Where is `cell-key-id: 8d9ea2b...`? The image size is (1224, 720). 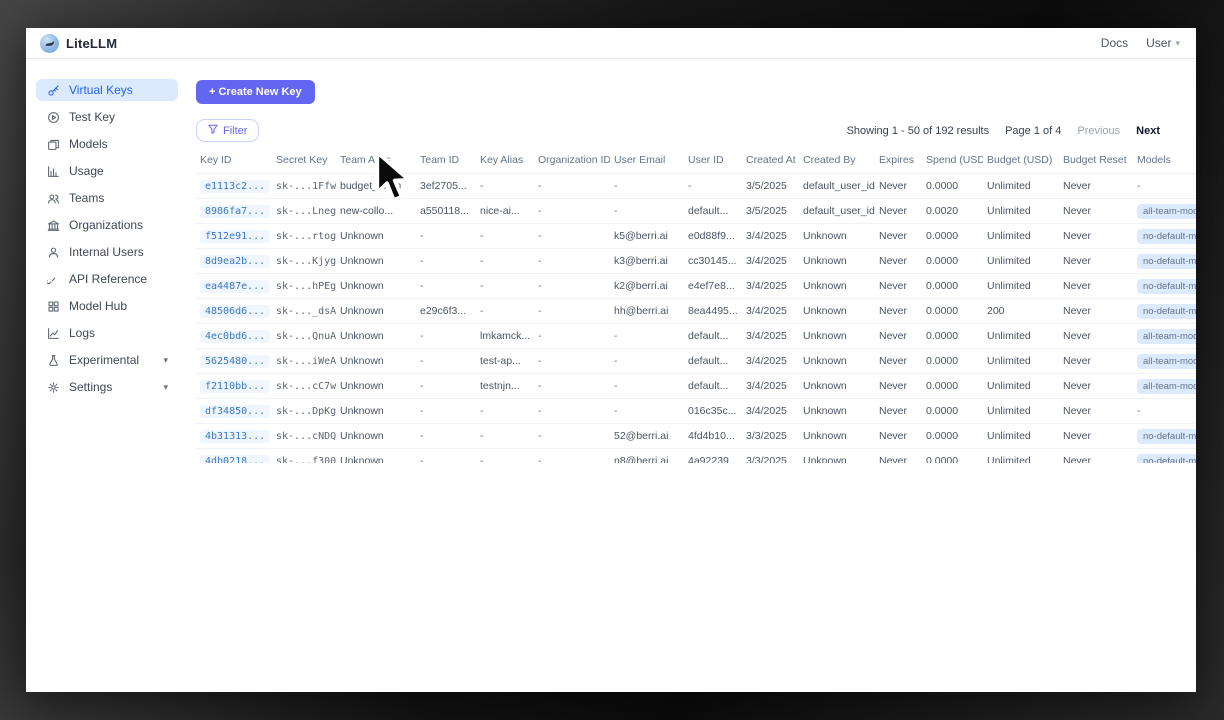
cell-key-id: 8d9ea2b... is located at coordinates (234, 261).